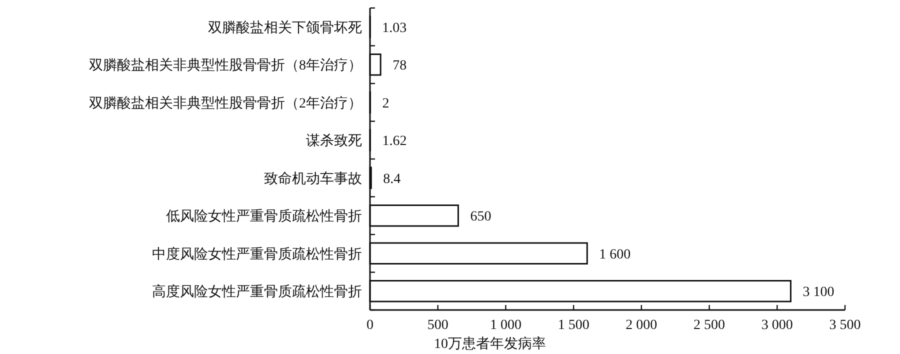 This screenshot has height=354, width=900. Describe the element at coordinates (481, 217) in the screenshot. I see `data-label: 650` at that location.